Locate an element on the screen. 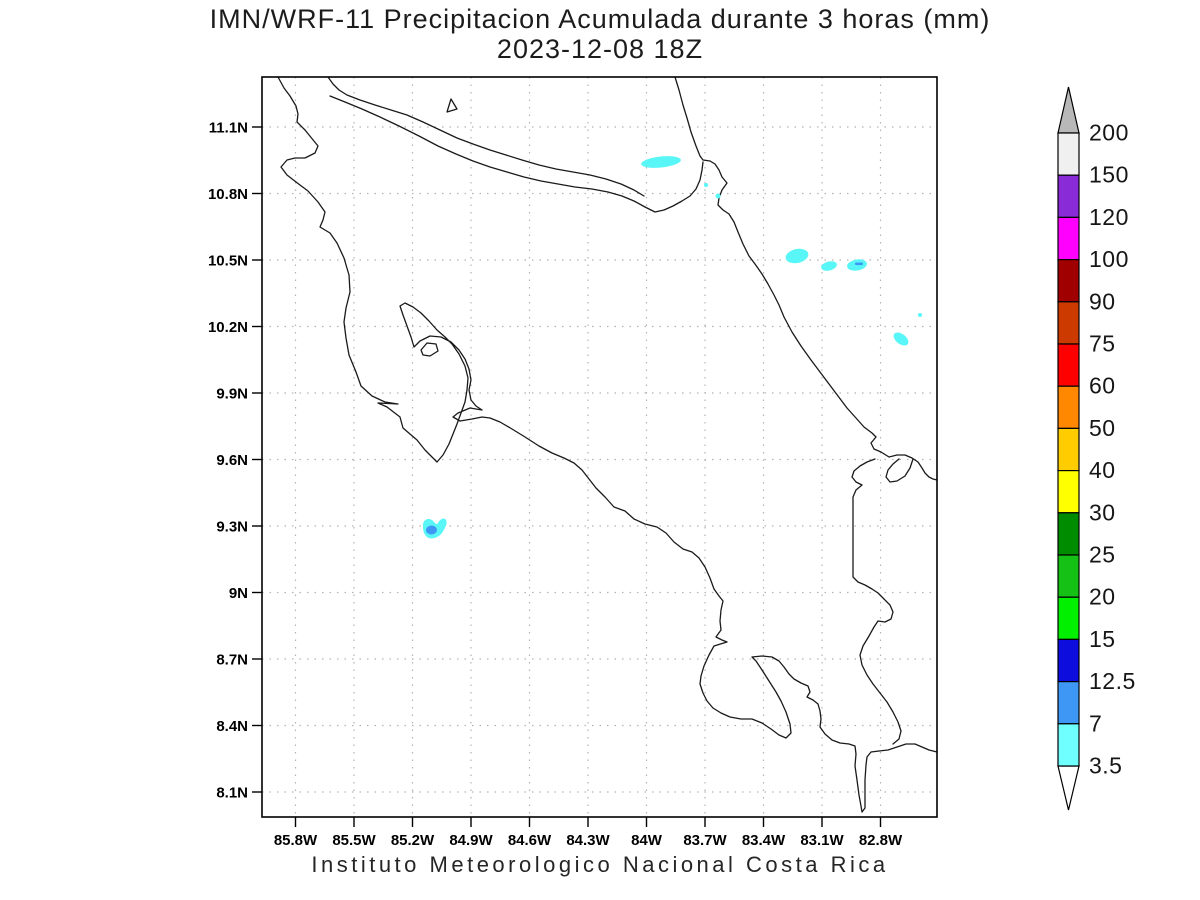  colorbar-label: 60 is located at coordinates (1102, 386).